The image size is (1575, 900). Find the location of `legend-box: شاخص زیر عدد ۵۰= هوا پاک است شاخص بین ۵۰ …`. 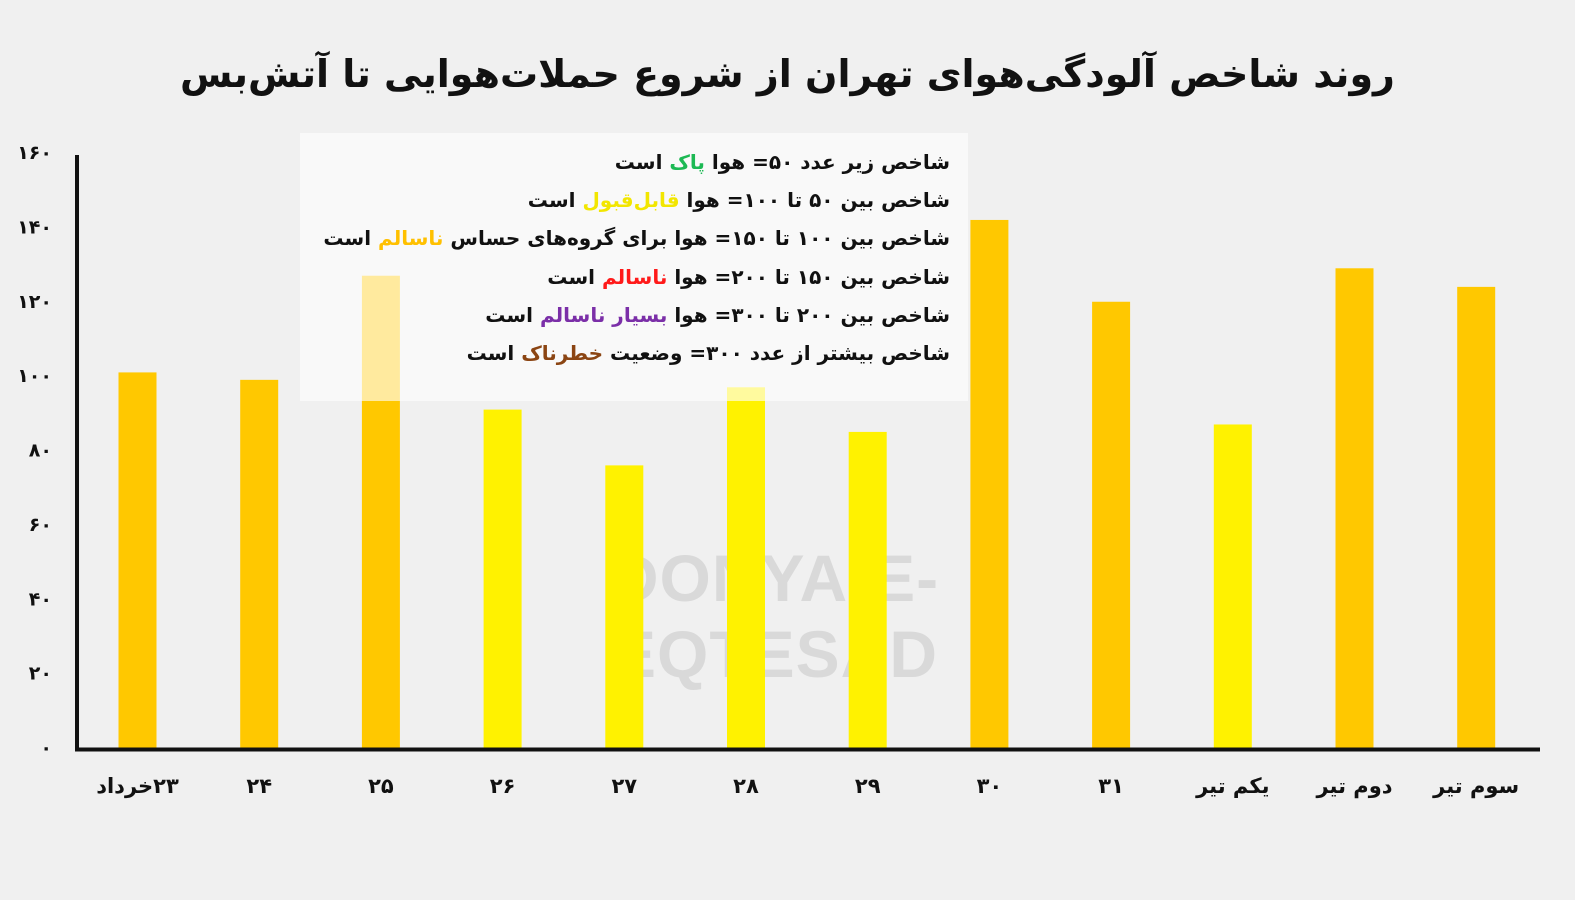

legend-box: شاخص زیر عدد ۵۰= هوا پاک است شاخص بین ۵۰ … is located at coordinates (634, 267).